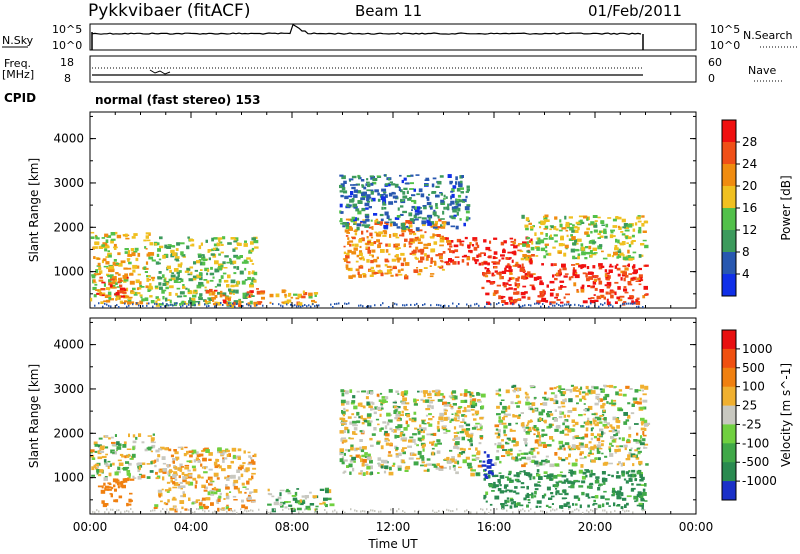 The width and height of the screenshot is (800, 554). Describe the element at coordinates (68, 139) in the screenshot. I see `y-tick-label: 4000` at that location.